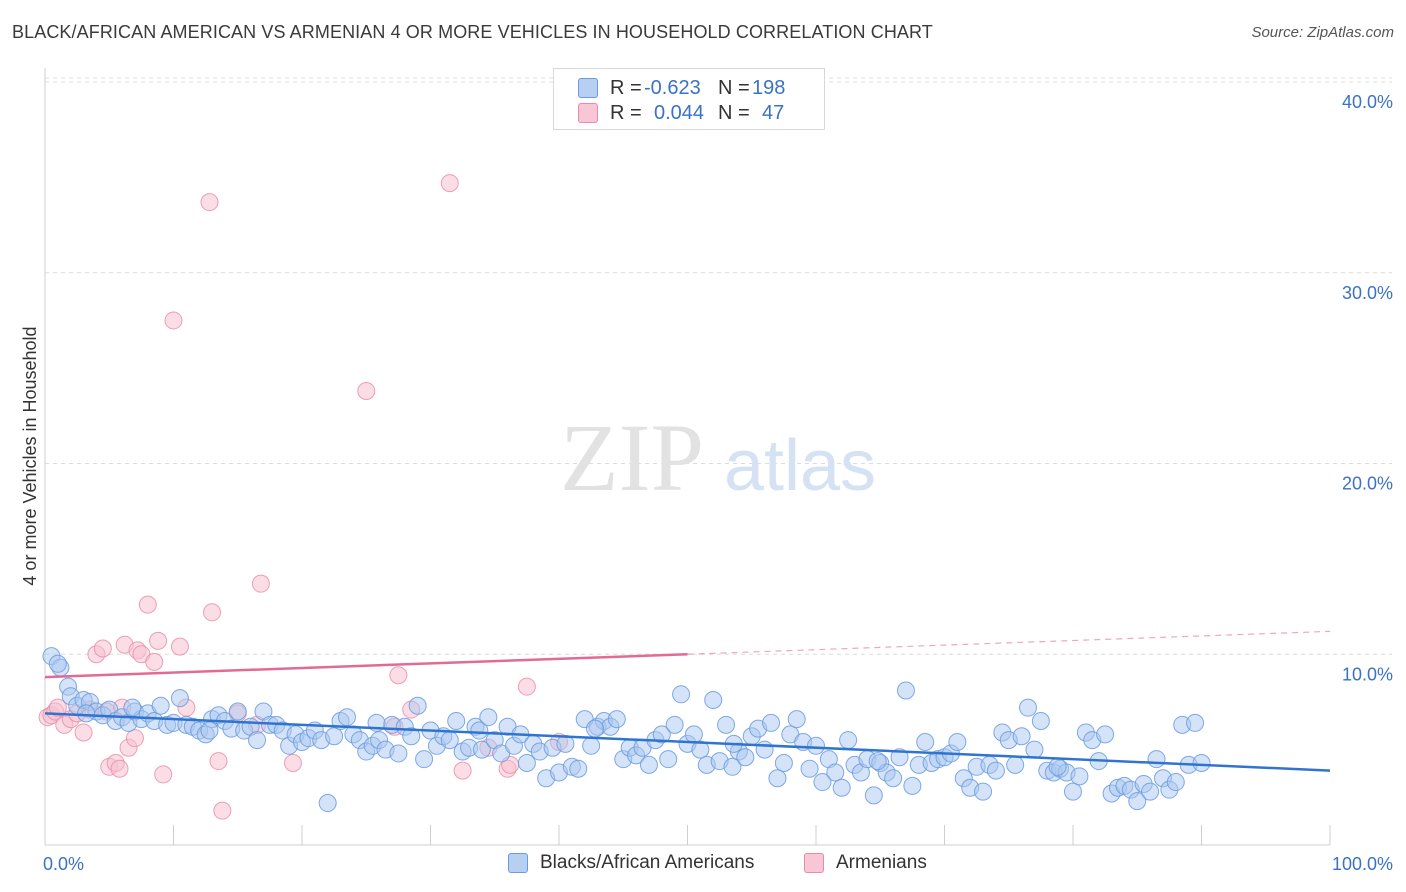 Image resolution: width=1406 pixels, height=892 pixels. I want to click on legend-label-armenians: Armenians, so click(881, 862).